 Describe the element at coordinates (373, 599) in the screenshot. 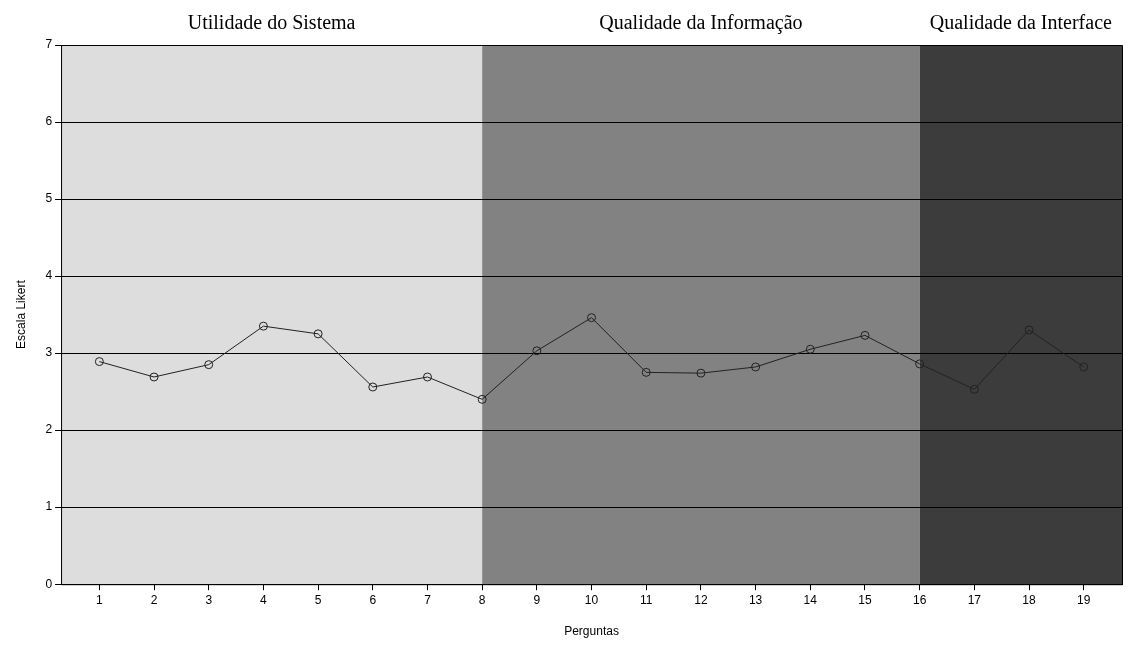

I see `x-tick-label: 6` at that location.